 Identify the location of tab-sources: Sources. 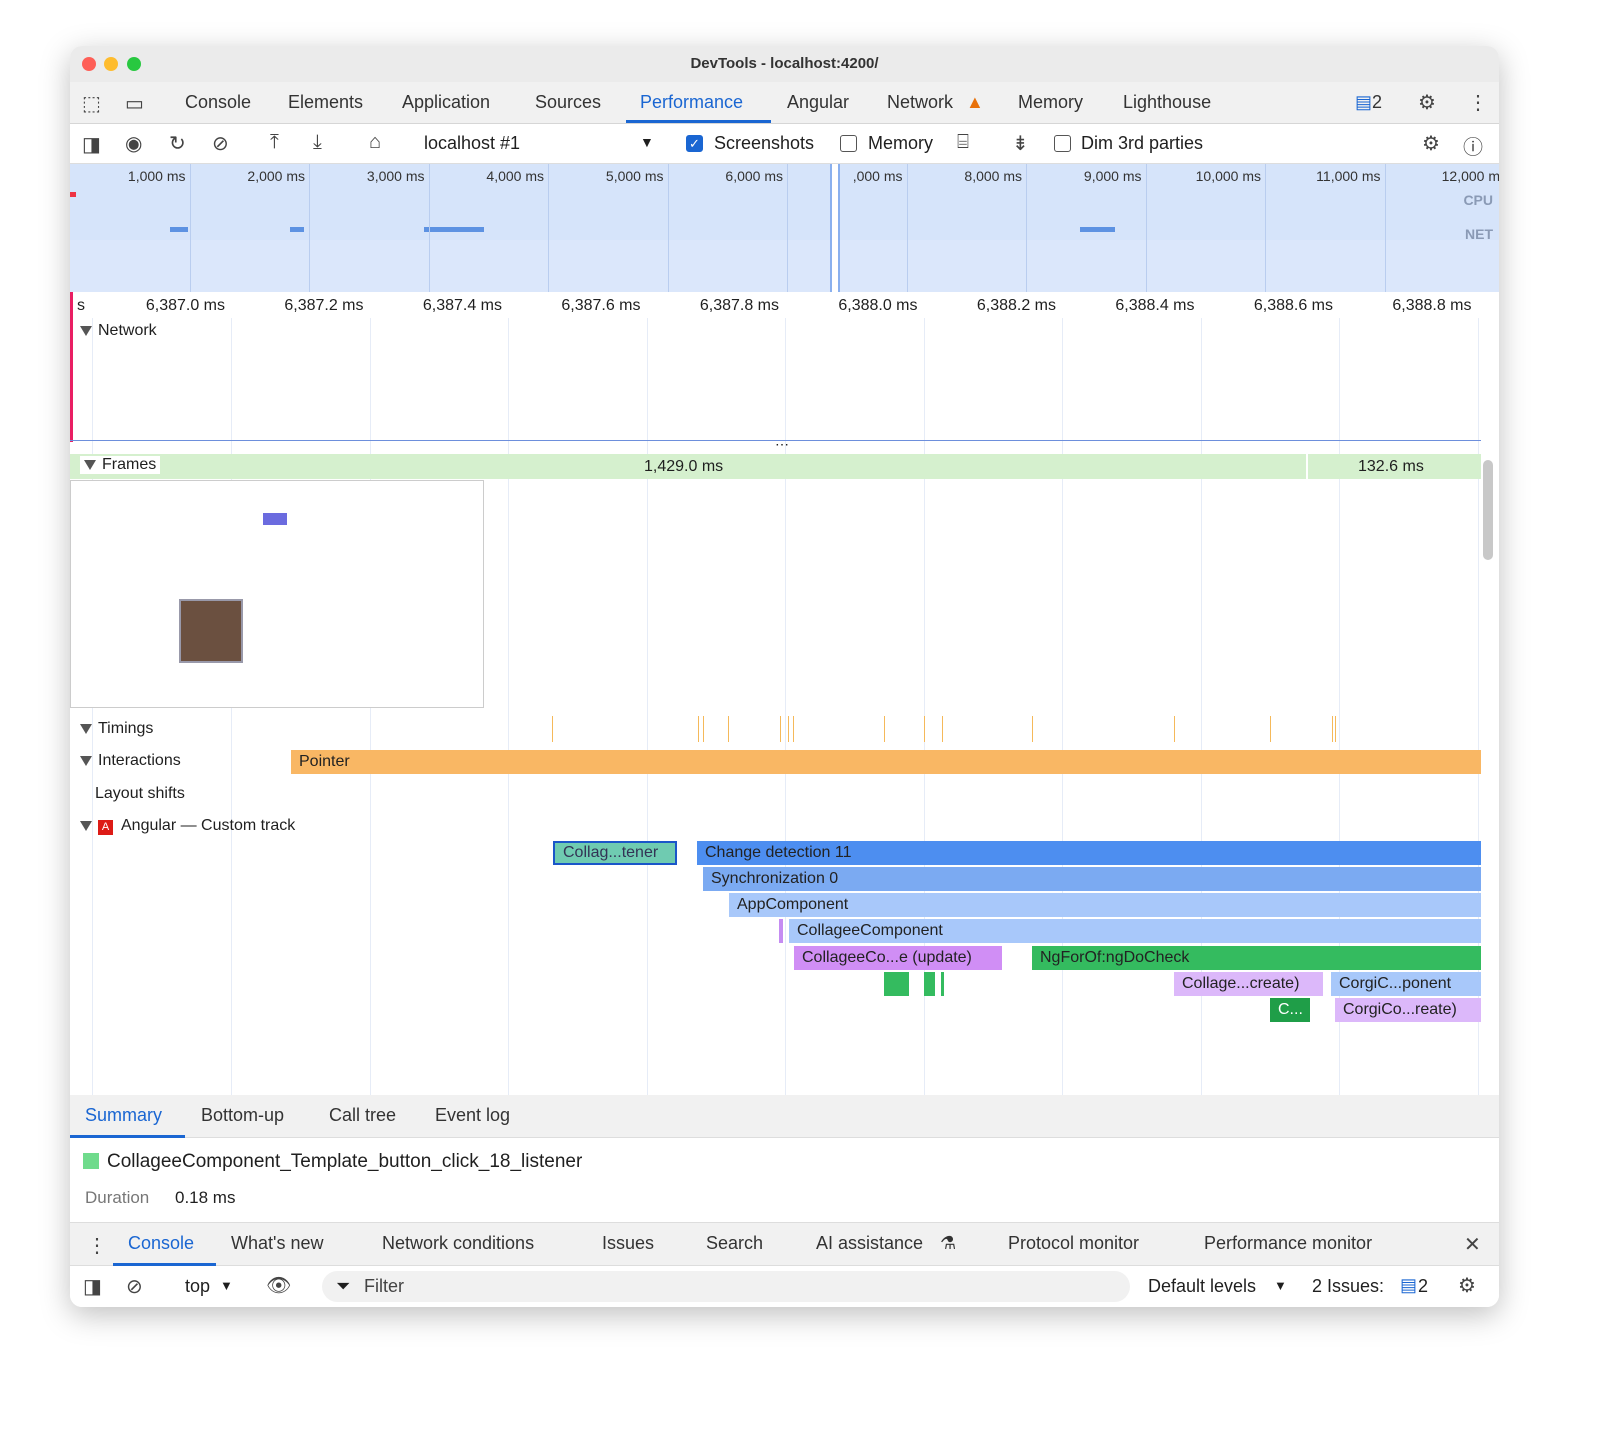
(568, 102).